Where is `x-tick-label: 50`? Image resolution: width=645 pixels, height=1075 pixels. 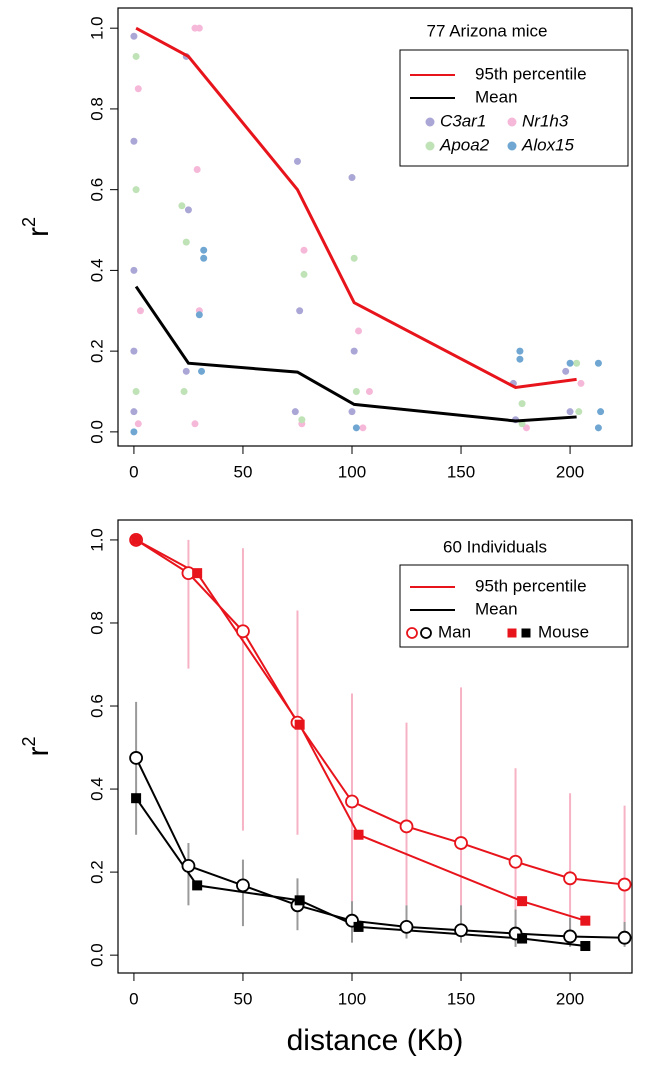
x-tick-label: 50 is located at coordinates (242, 998).